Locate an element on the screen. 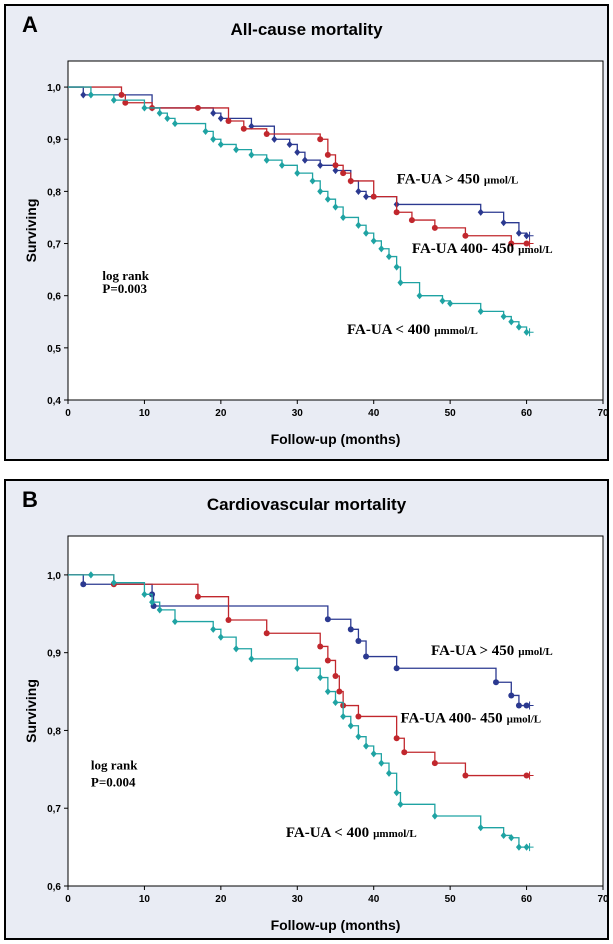  annotation-label-mid: FA-UA 400- 450 µmol/L is located at coordinates (470, 719).